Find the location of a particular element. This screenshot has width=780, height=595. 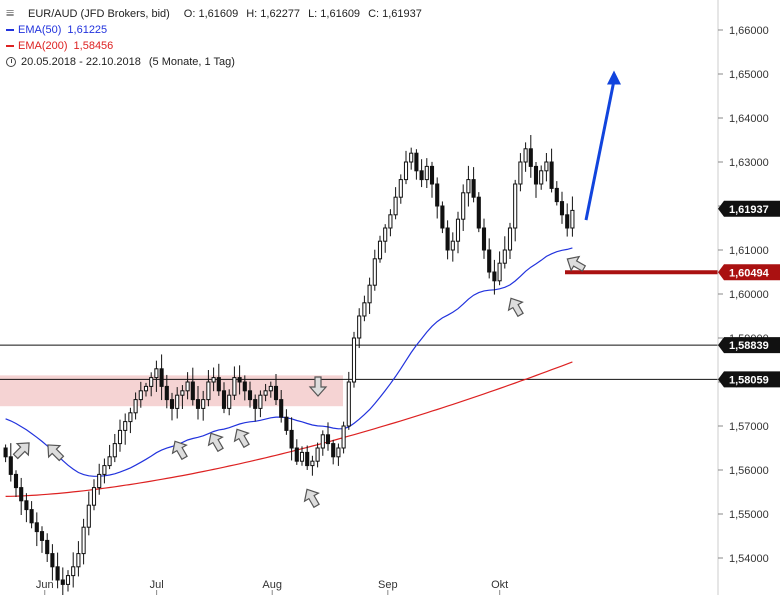

price-badge-label: 1,61937 is located at coordinates (749, 210).